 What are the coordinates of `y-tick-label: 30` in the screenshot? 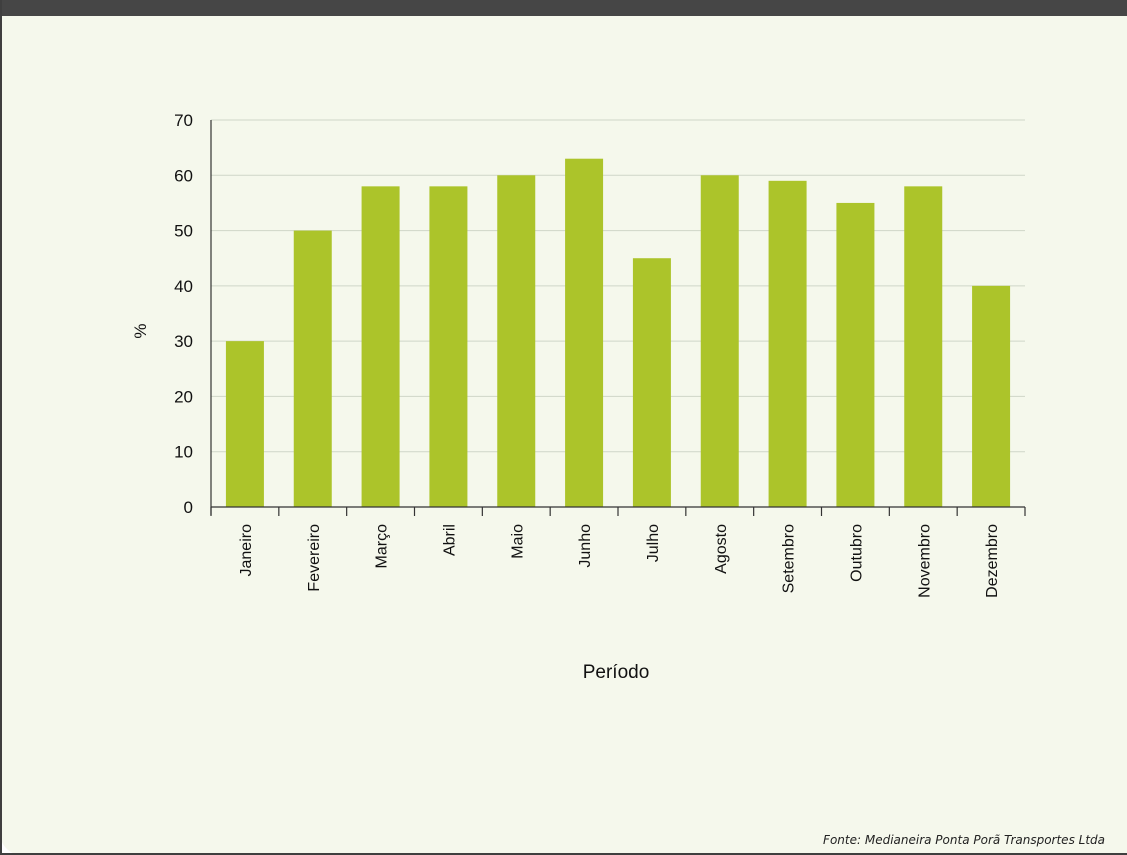 It's located at (183, 341).